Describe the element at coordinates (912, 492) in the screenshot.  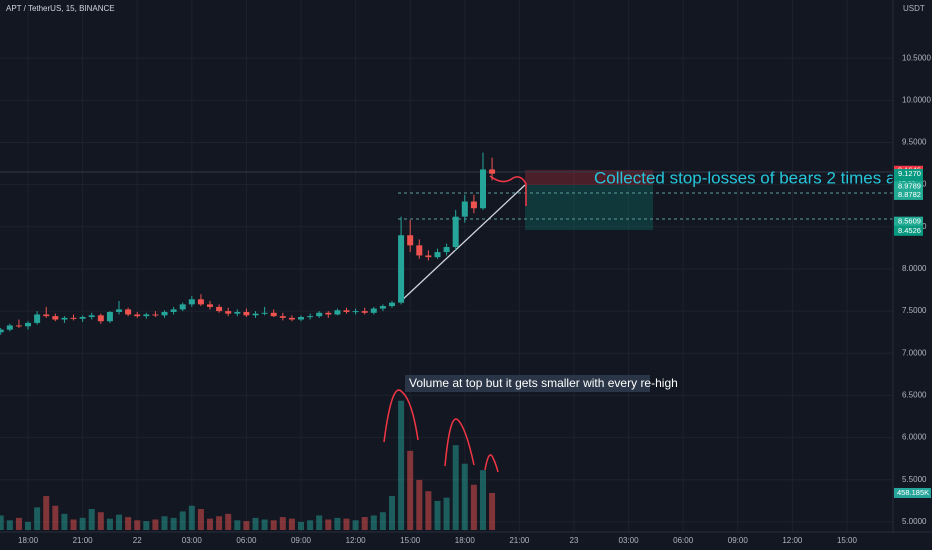
I see `volume-marker` at that location.